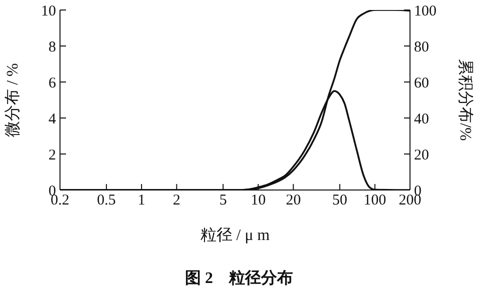 The height and width of the screenshot is (298, 478). Describe the element at coordinates (465, 100) in the screenshot. I see `y2-axis-title: 累积分布/%` at that location.